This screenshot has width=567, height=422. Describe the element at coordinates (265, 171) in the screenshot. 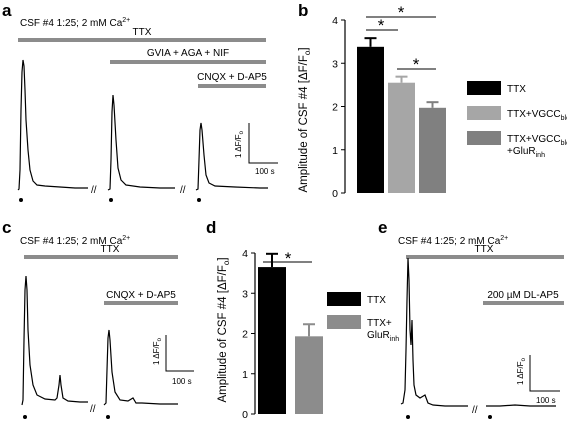

I see `panel-a-scale-x: 100 s` at that location.